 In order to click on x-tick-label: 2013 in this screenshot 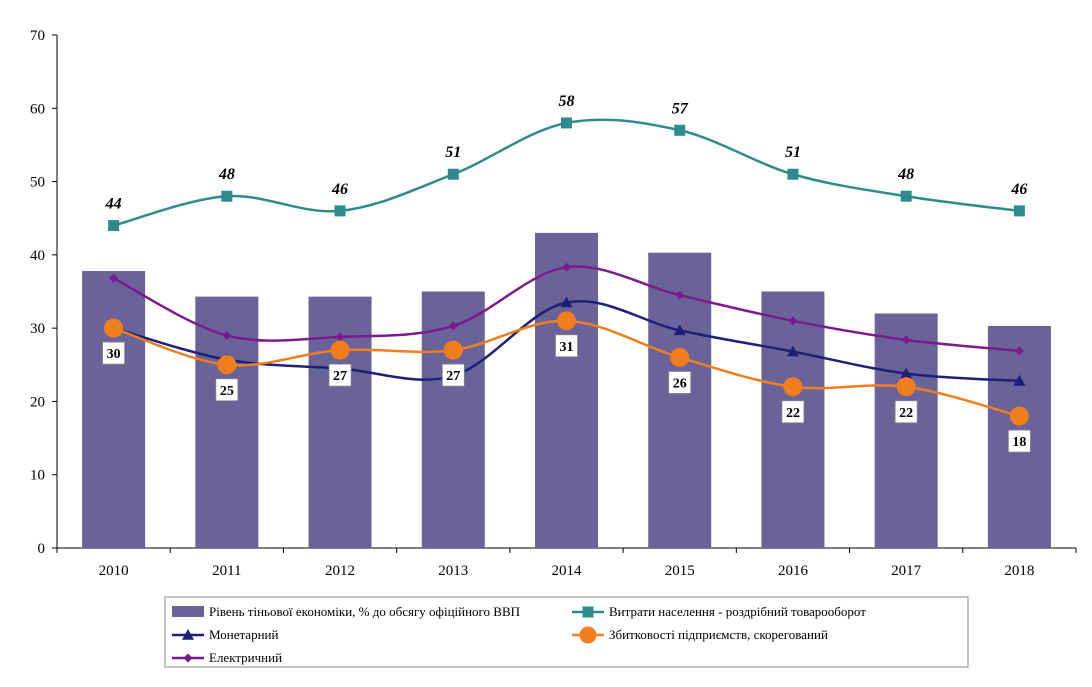, I will do `click(453, 571)`.